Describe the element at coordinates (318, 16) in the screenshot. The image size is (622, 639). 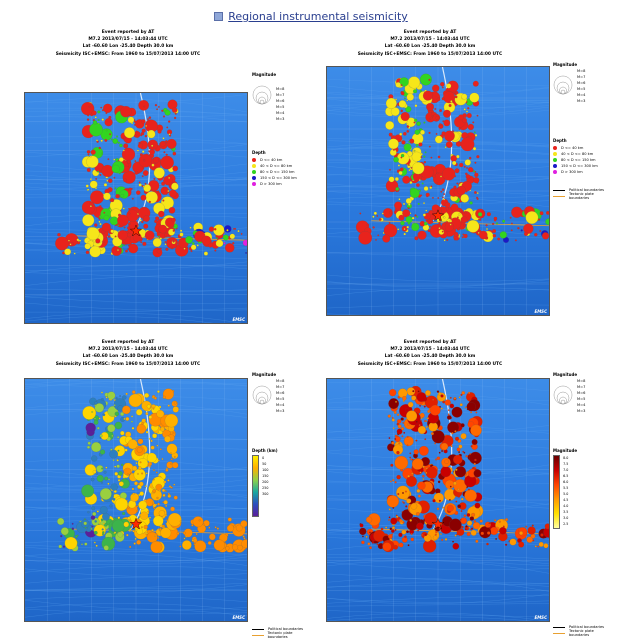
I see `regional-seismicity-link: Regional instrumental seismicity` at that location.